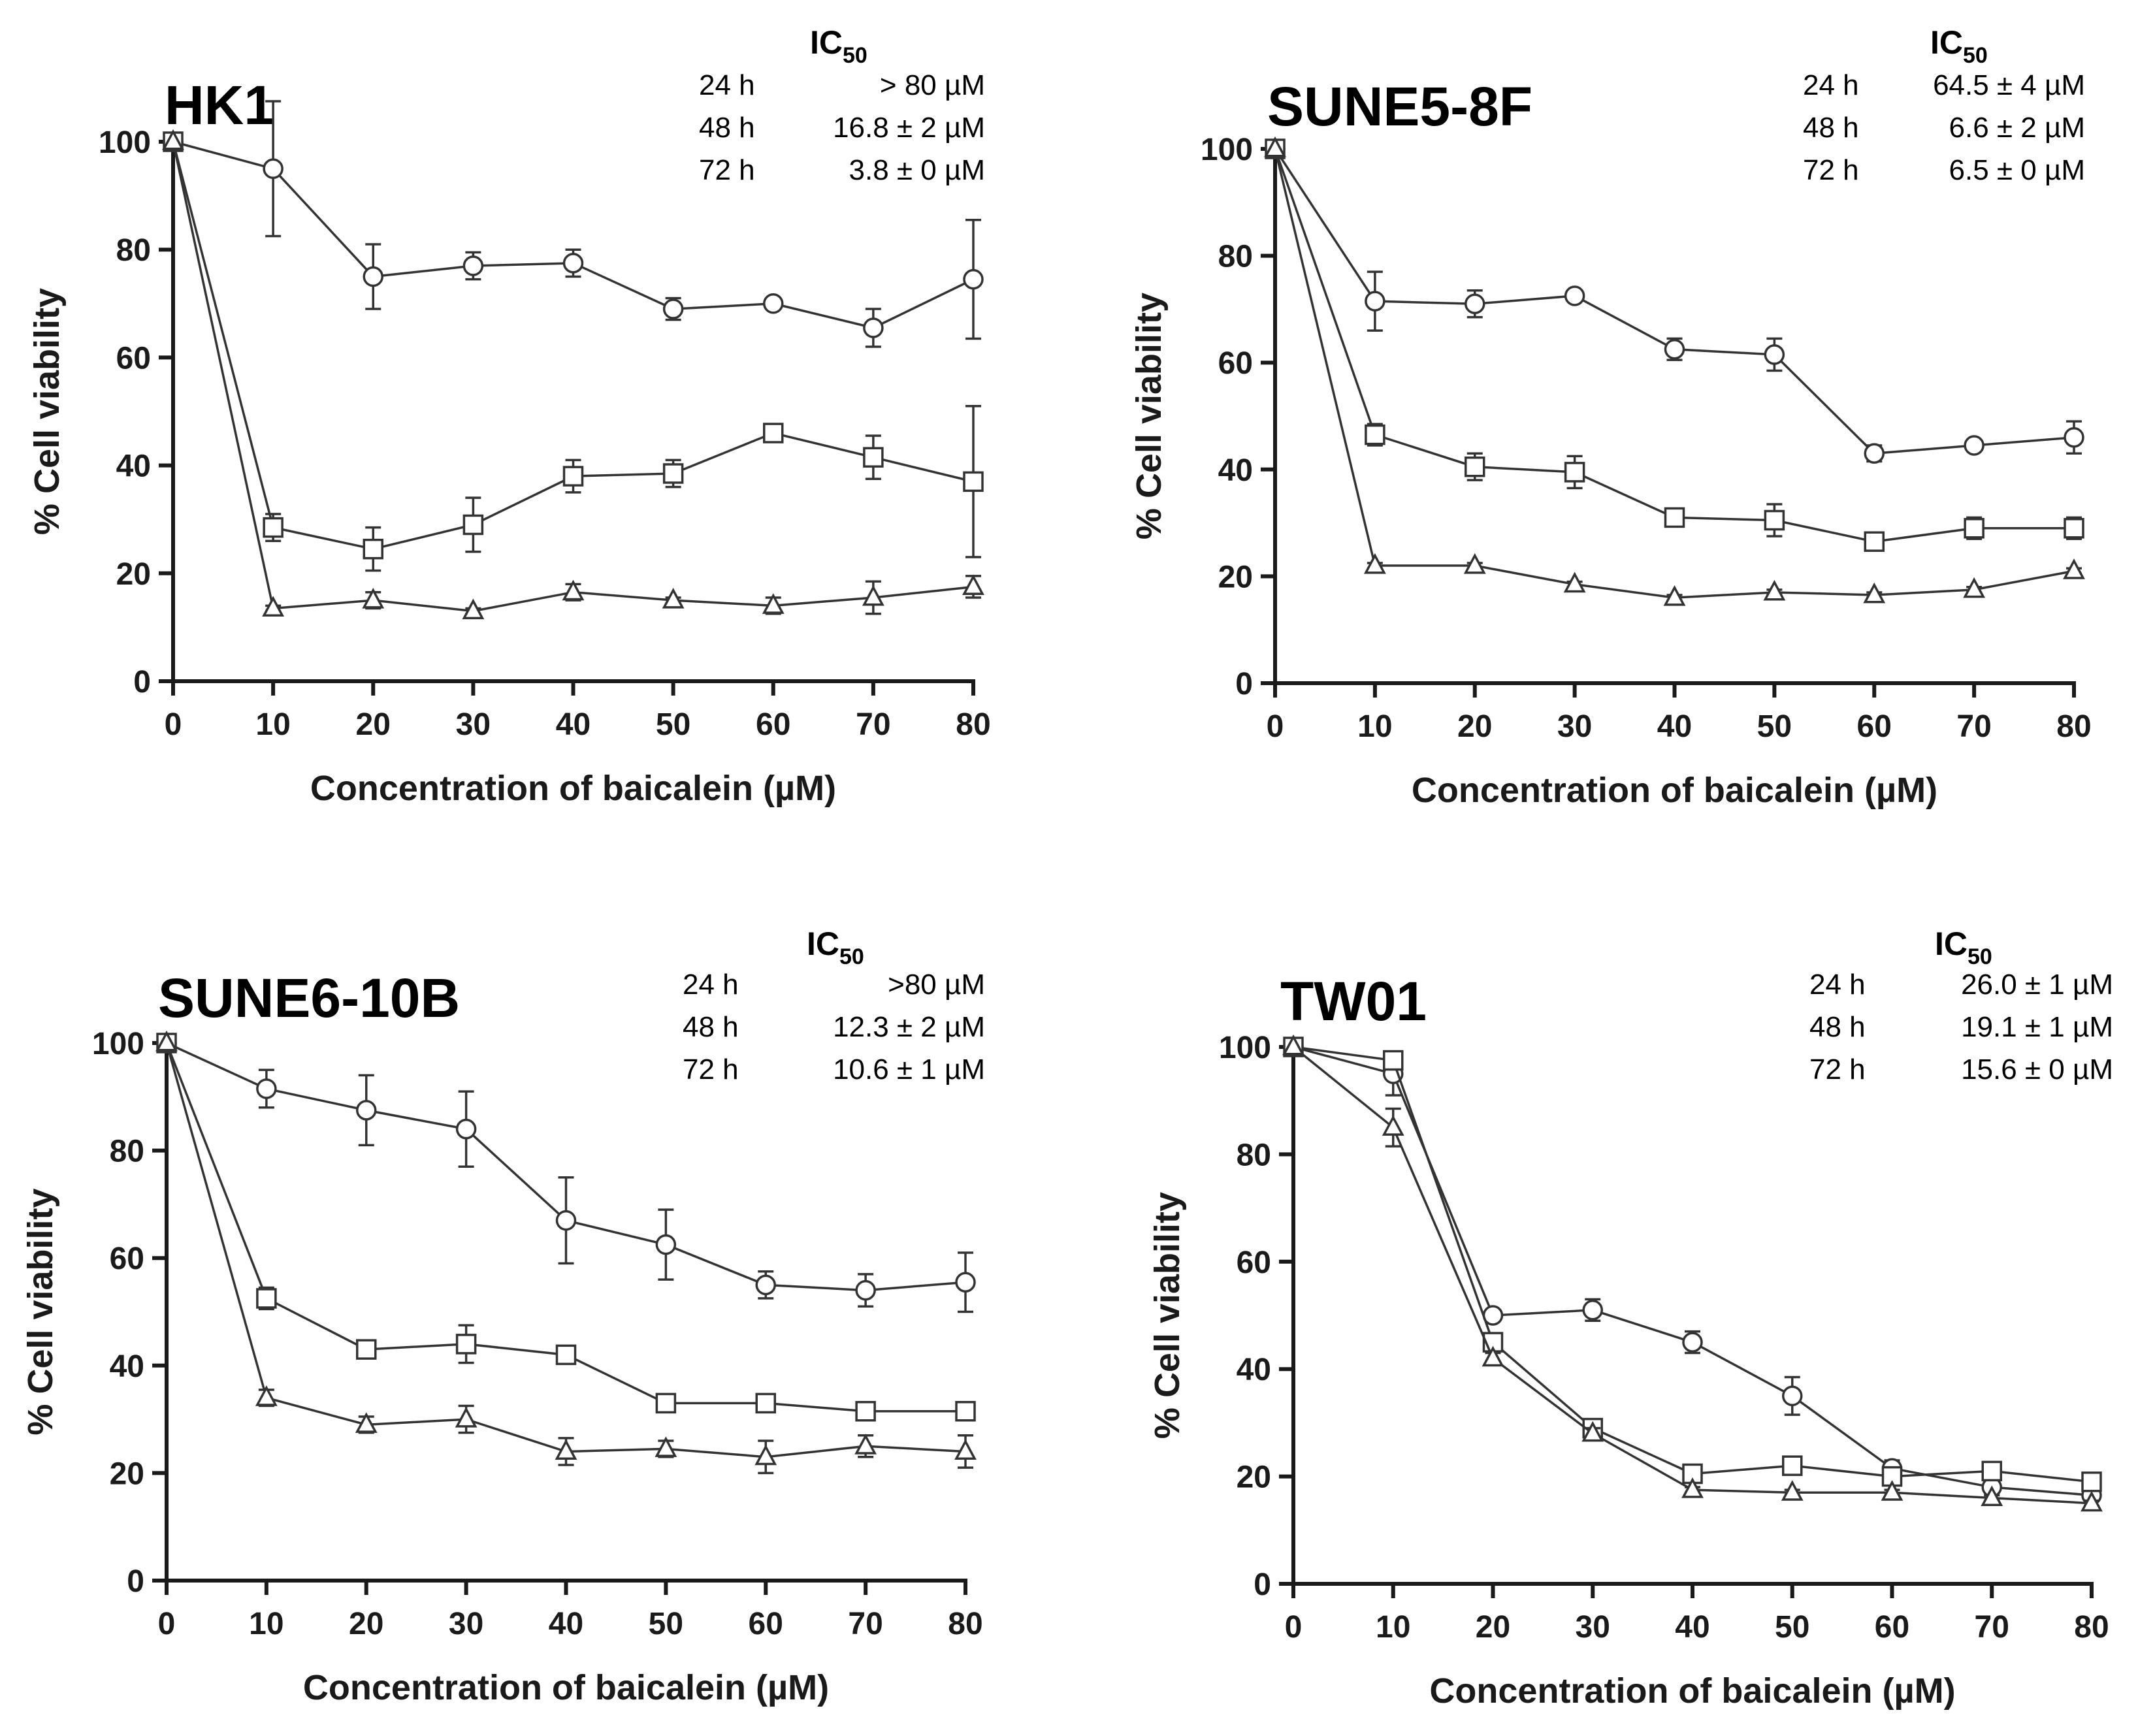  I want to click on ic50-value: 16.8 ± 2 µM, so click(909, 128).